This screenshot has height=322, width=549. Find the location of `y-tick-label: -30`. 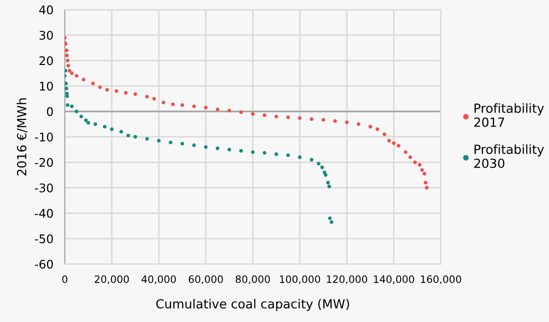

y-tick-label: -30 is located at coordinates (43, 187).